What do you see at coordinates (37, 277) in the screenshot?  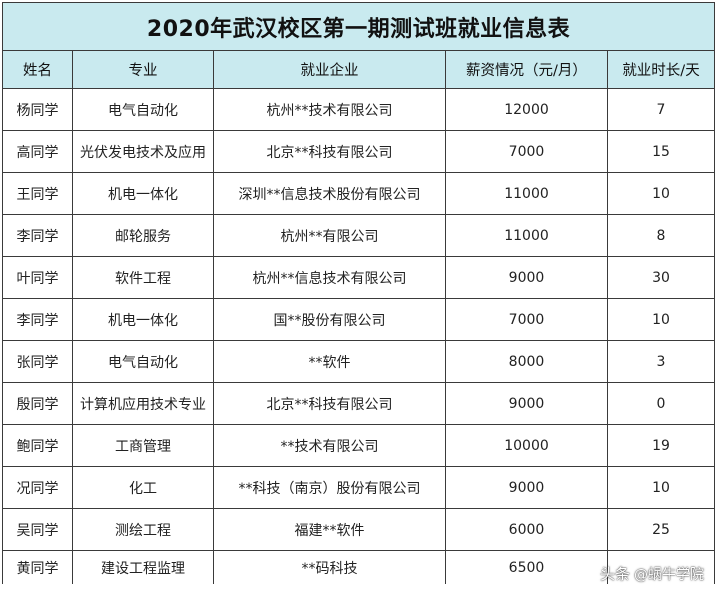 I see `cell-name: 叶同学` at bounding box center [37, 277].